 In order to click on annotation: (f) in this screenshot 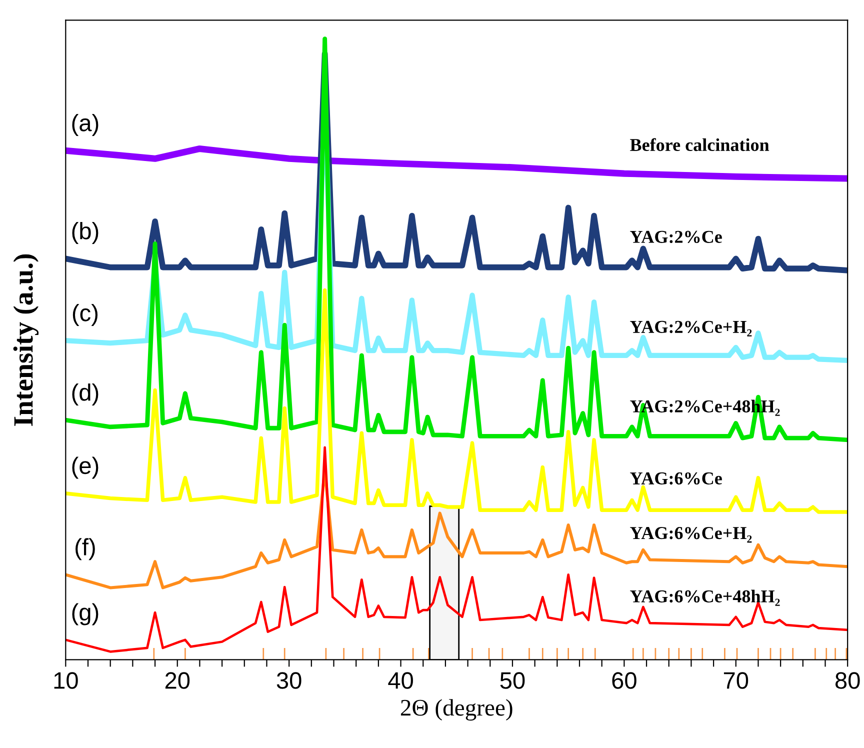, I will do `click(85, 549)`.